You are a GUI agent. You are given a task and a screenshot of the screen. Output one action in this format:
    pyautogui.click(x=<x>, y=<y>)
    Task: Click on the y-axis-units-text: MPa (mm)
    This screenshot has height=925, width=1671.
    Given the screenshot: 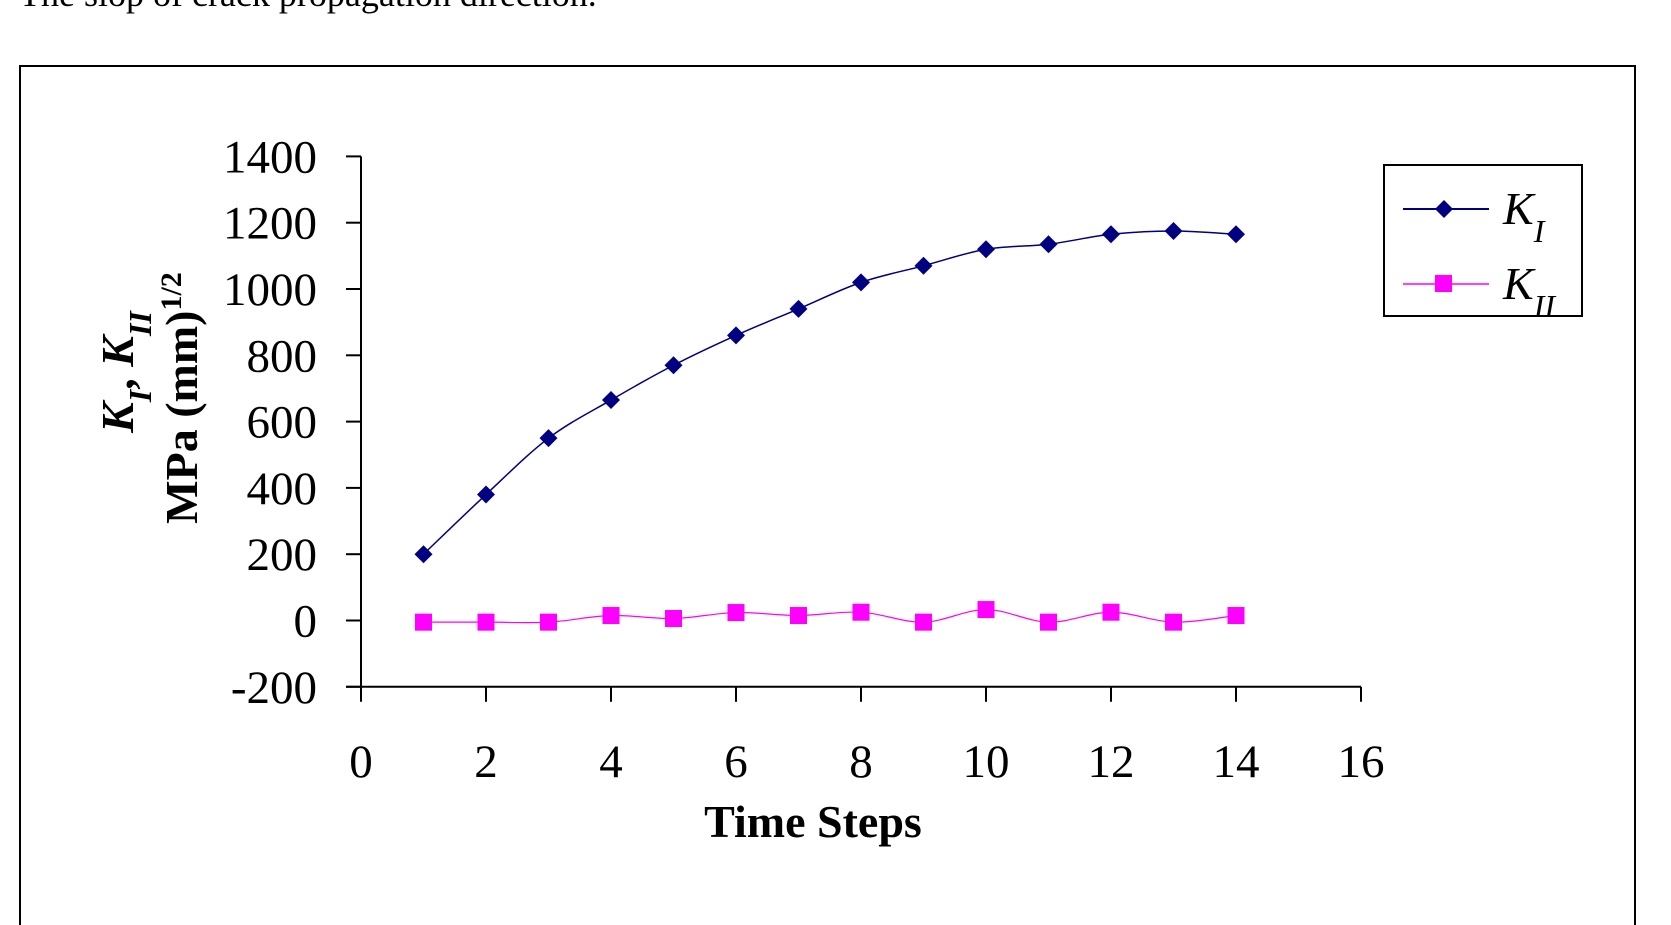 What is the action you would take?
    pyautogui.click(x=181, y=417)
    